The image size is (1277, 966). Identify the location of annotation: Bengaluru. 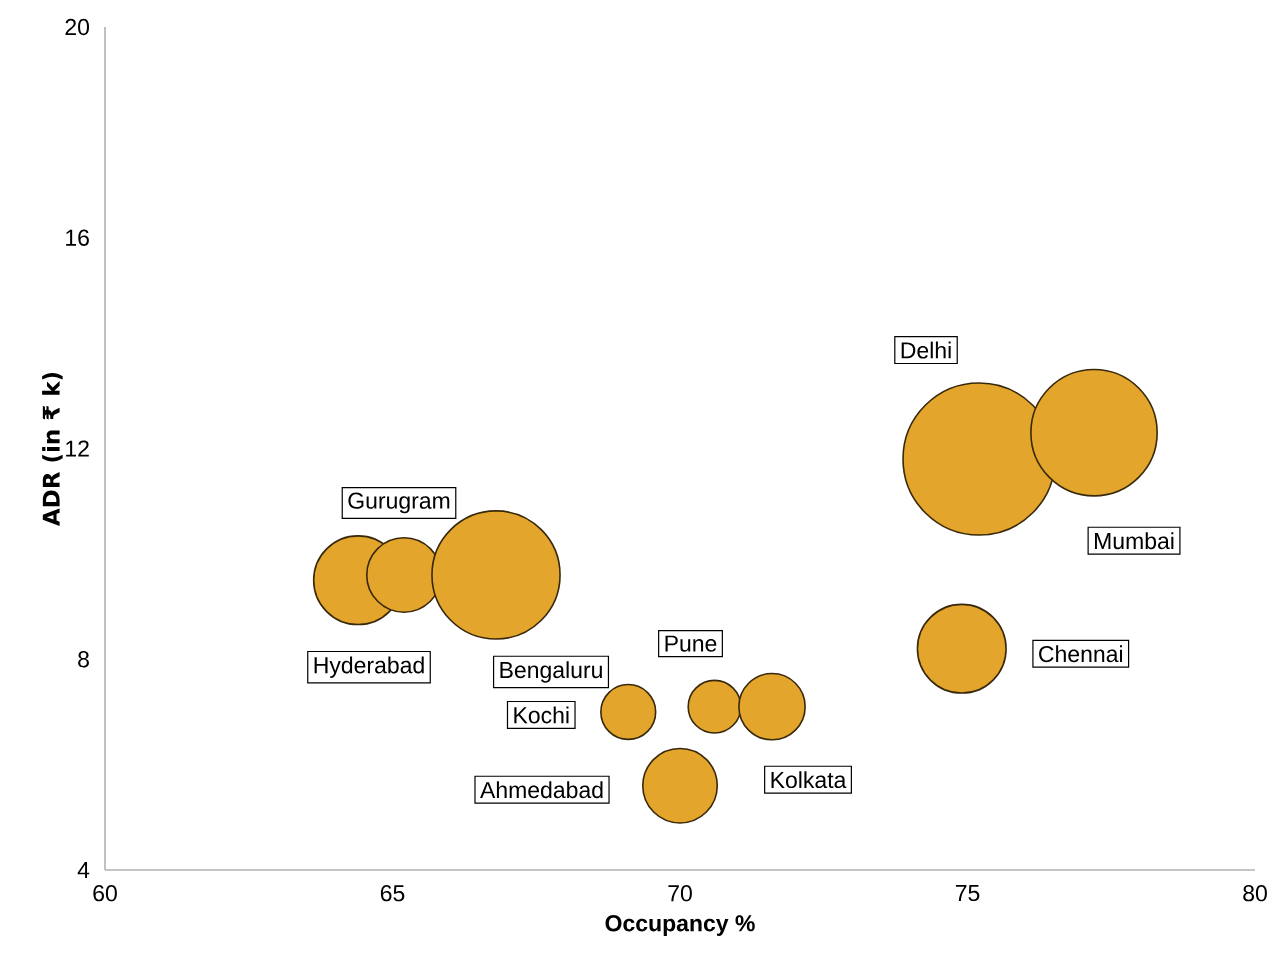
(551, 672).